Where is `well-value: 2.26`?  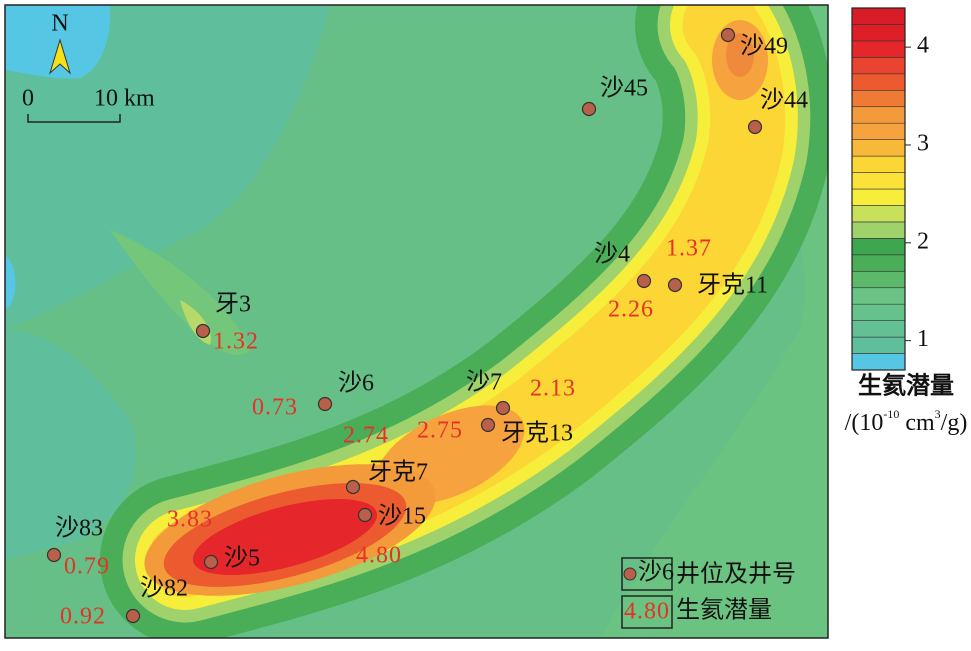 well-value: 2.26 is located at coordinates (631, 310).